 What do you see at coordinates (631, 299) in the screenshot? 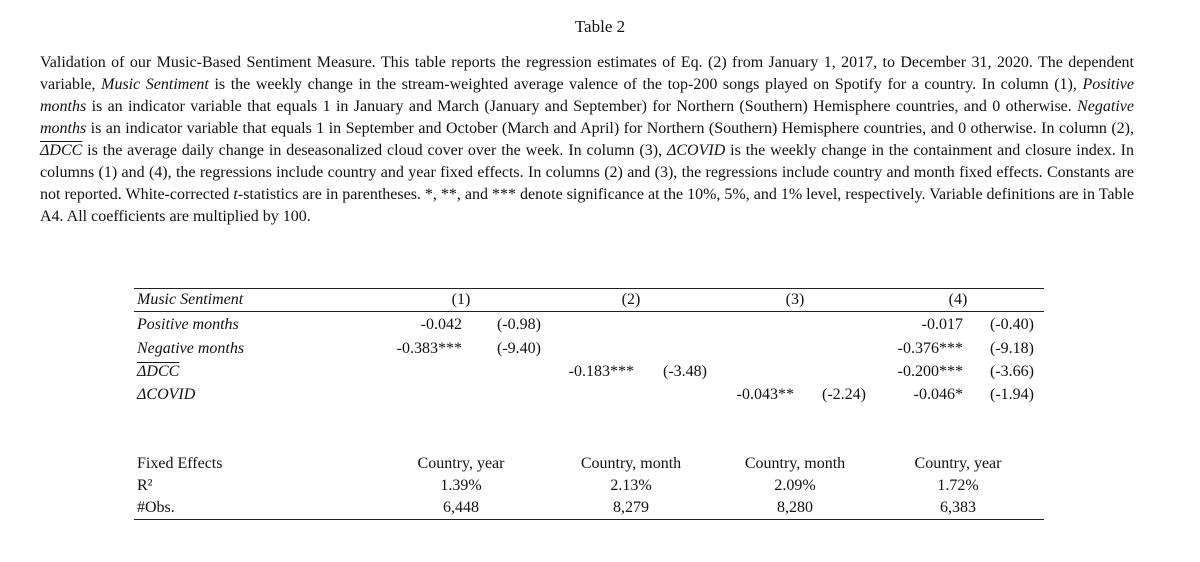
I see `column-header-2: (2)` at bounding box center [631, 299].